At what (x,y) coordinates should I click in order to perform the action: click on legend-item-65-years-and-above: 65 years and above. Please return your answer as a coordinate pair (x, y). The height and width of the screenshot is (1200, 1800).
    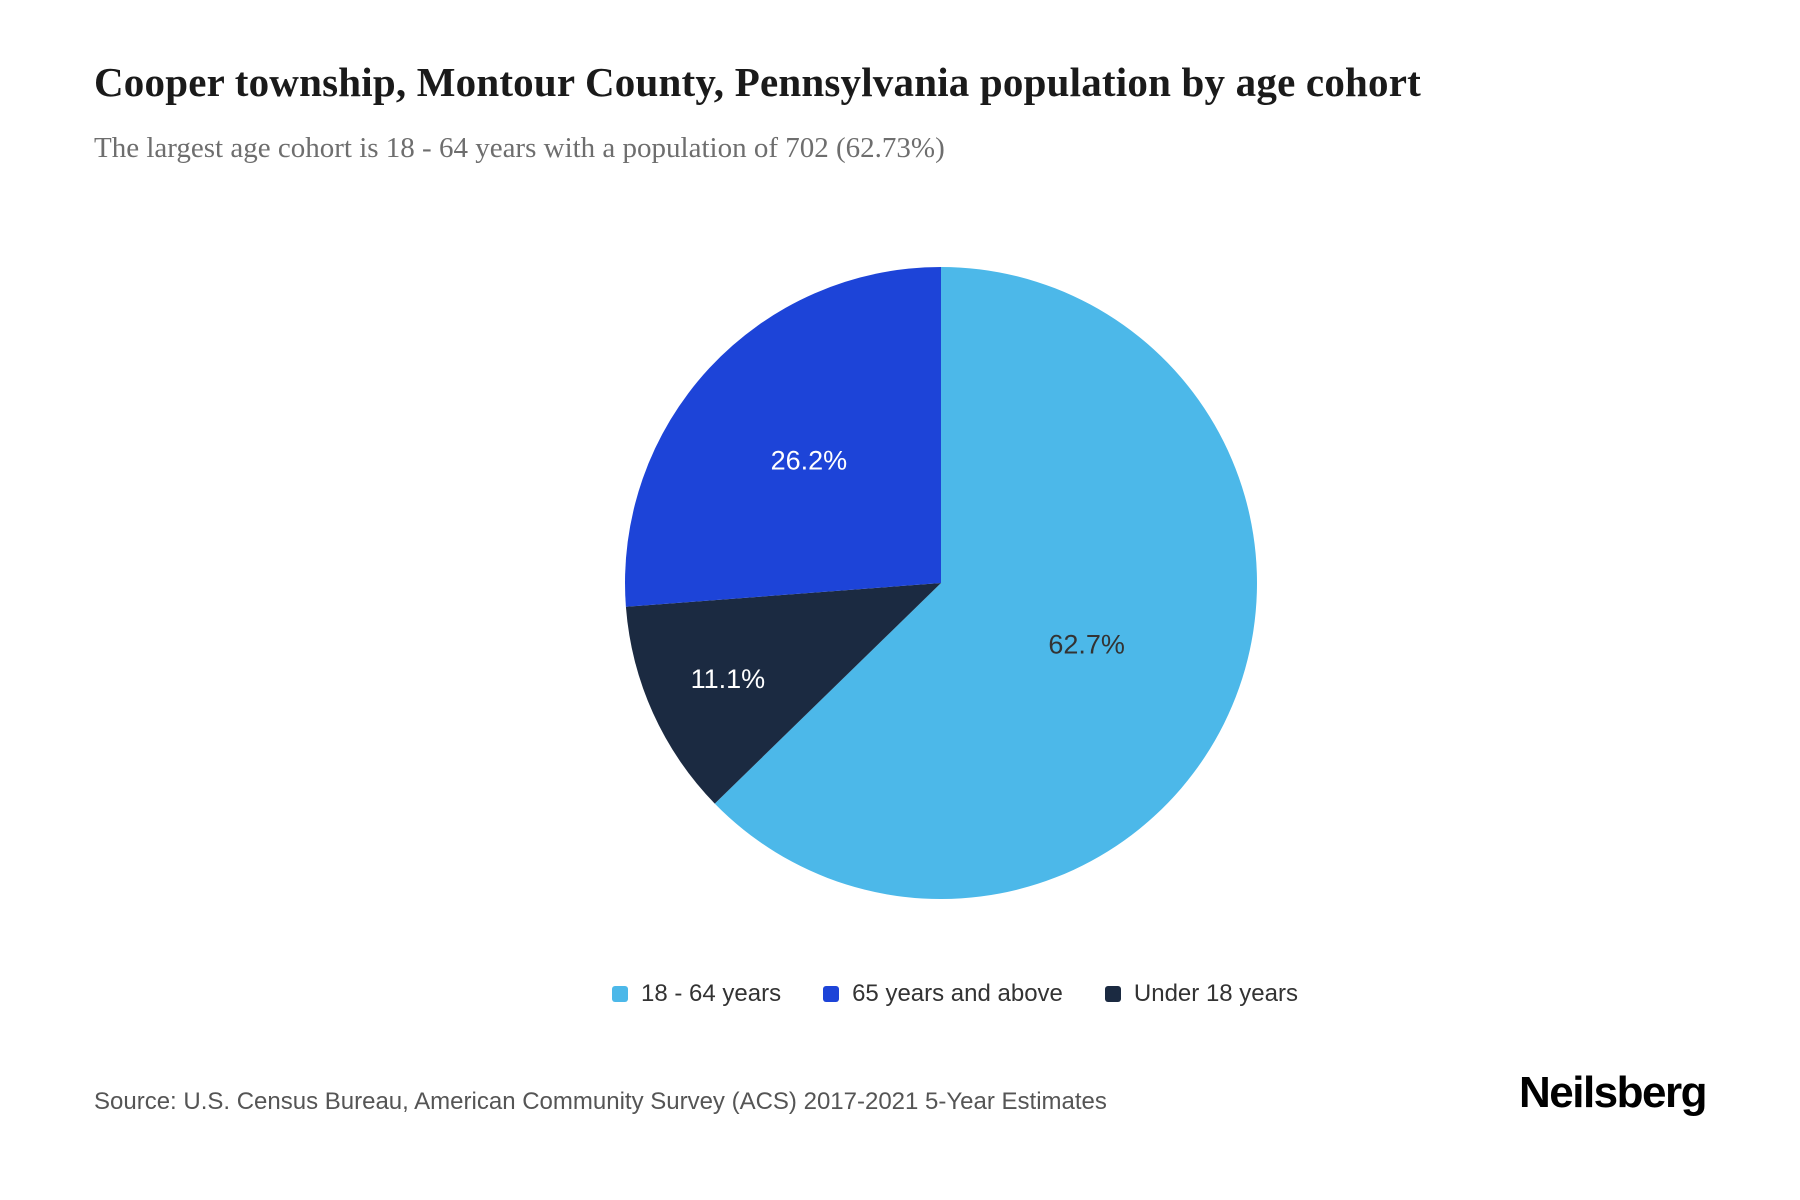
    Looking at the image, I should click on (943, 994).